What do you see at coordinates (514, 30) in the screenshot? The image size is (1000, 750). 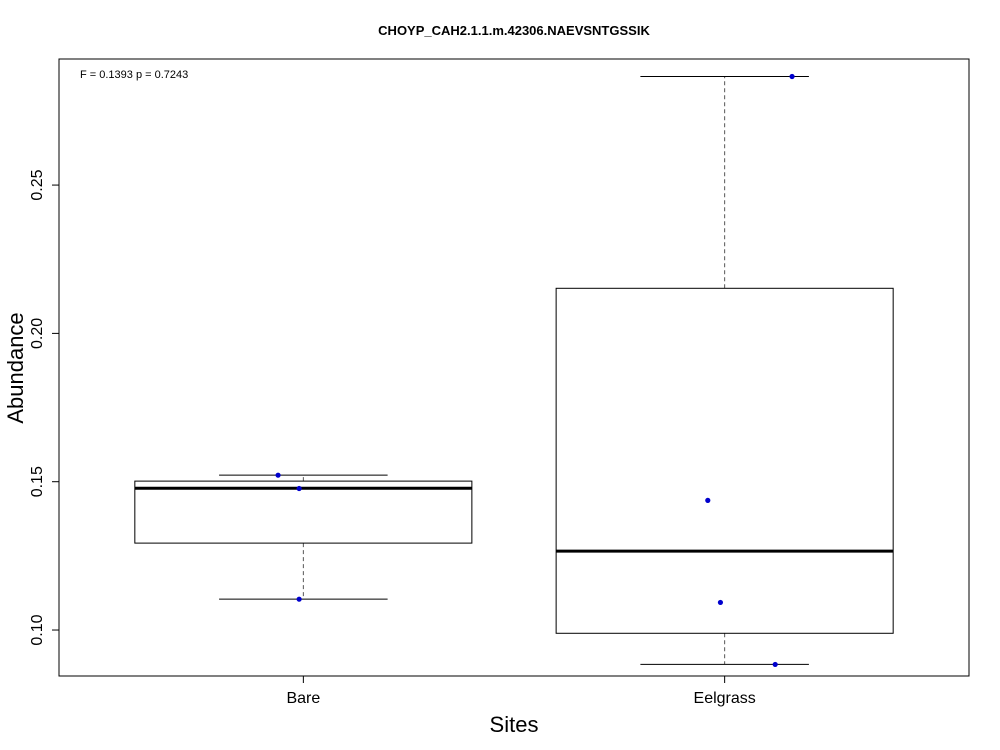 I see `chart-title: CHOYP_CAH2.1.1.m.42306.NAEVSNTGSSIK` at bounding box center [514, 30].